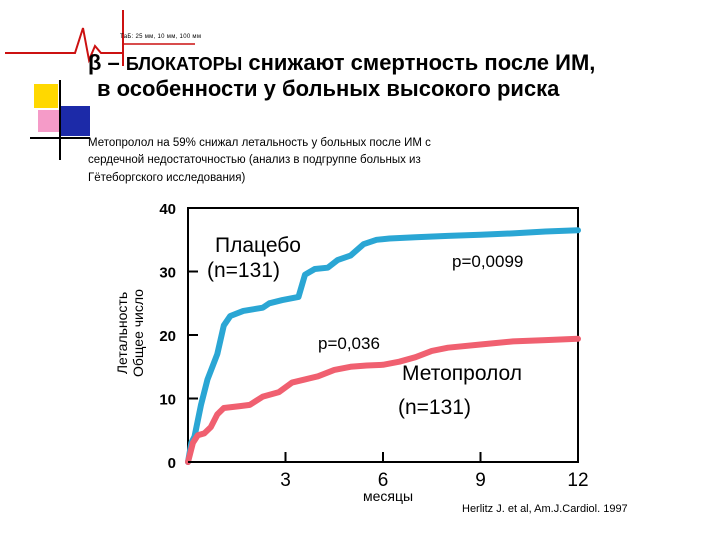 This screenshot has height=540, width=720. Describe the element at coordinates (480, 480) in the screenshot. I see `x-tick-label: 9` at that location.